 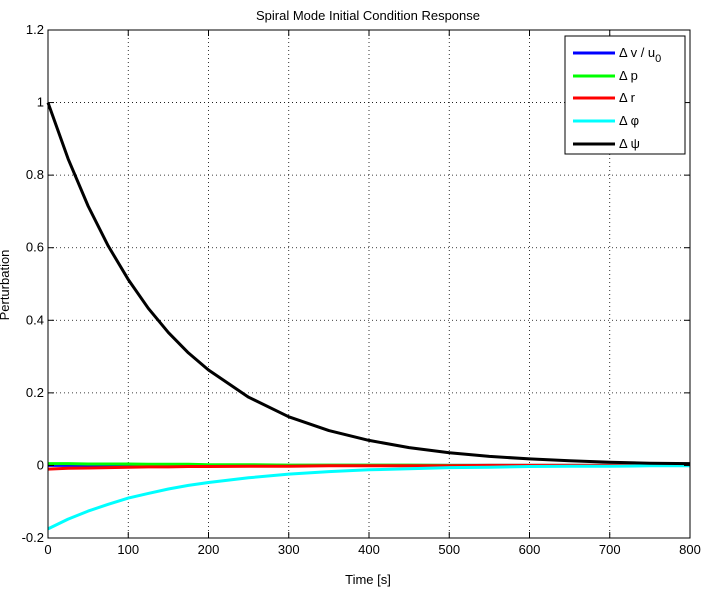 I want to click on x-axis-title: Time [s], so click(x=368, y=579).